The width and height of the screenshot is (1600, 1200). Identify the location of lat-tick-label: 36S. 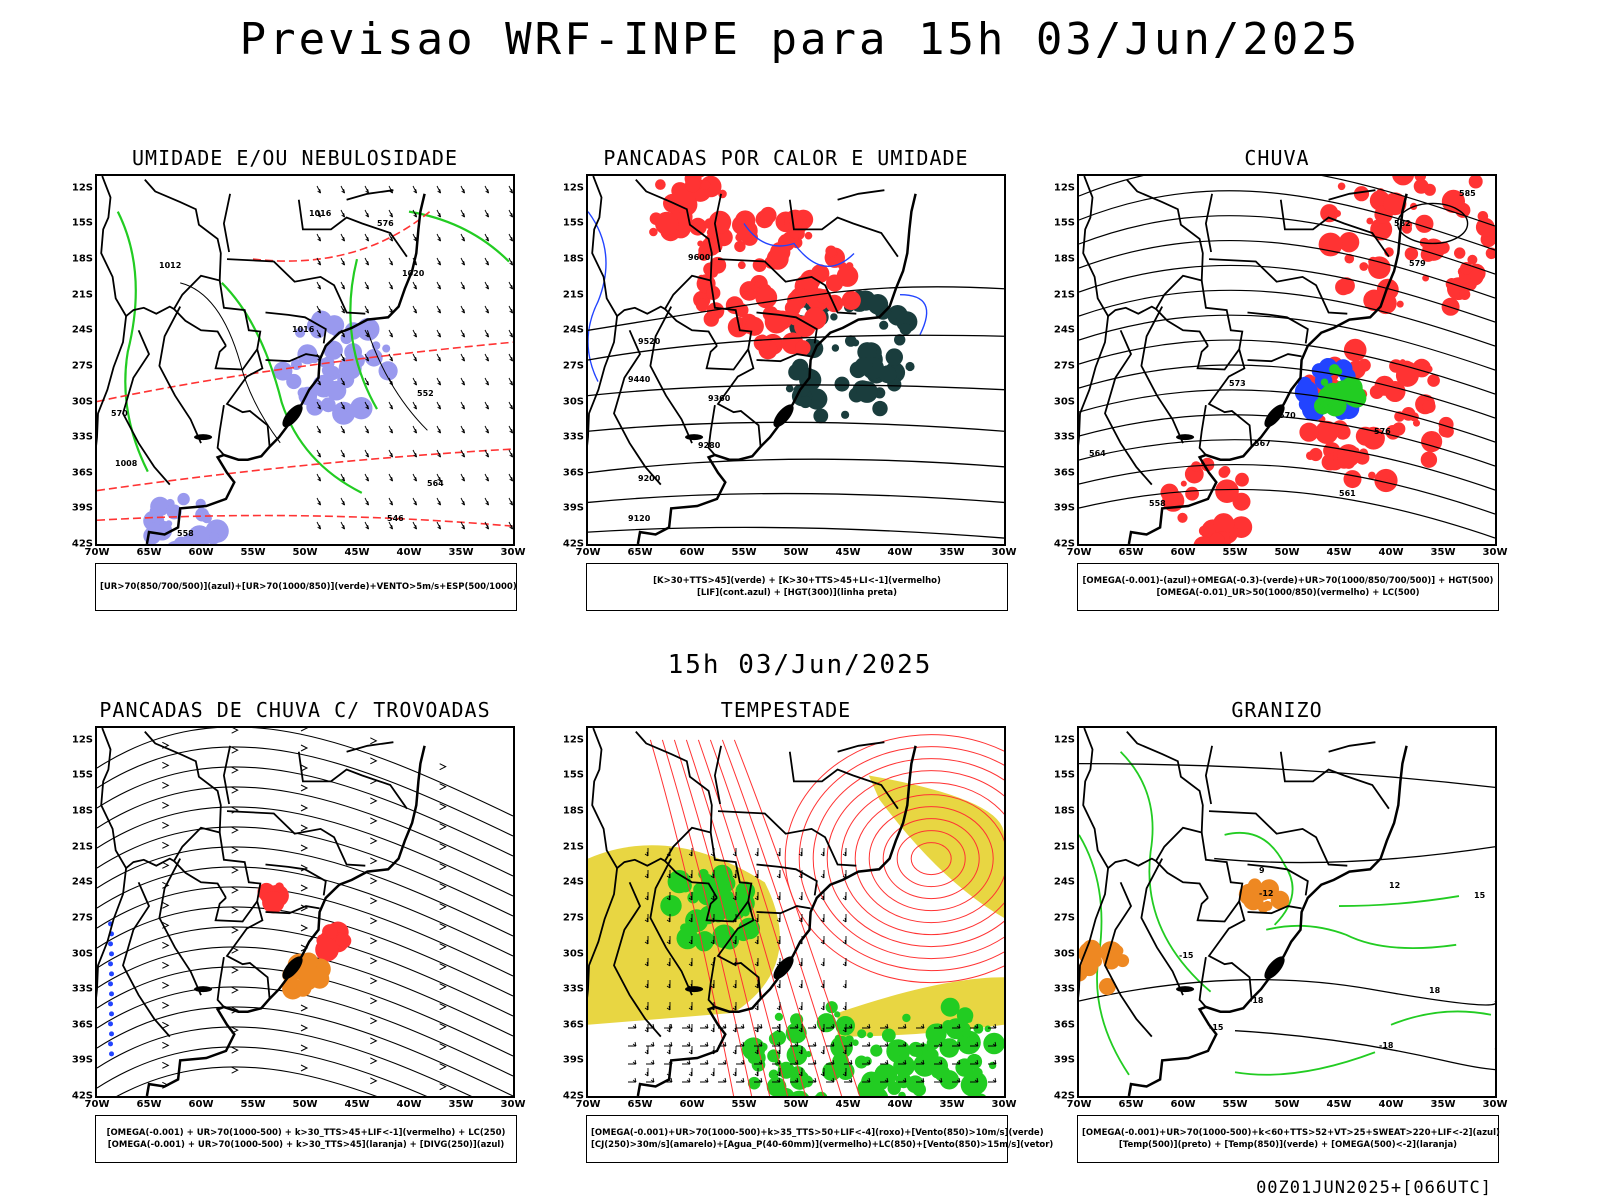
(573, 1025).